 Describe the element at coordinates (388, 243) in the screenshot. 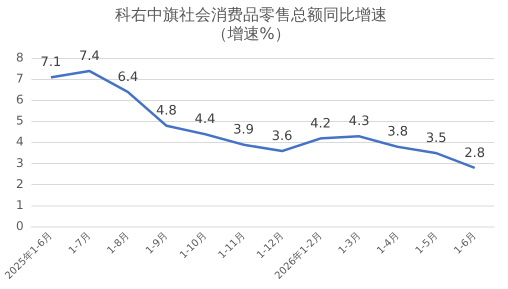

I see `x-tick-label: 1-4月` at that location.